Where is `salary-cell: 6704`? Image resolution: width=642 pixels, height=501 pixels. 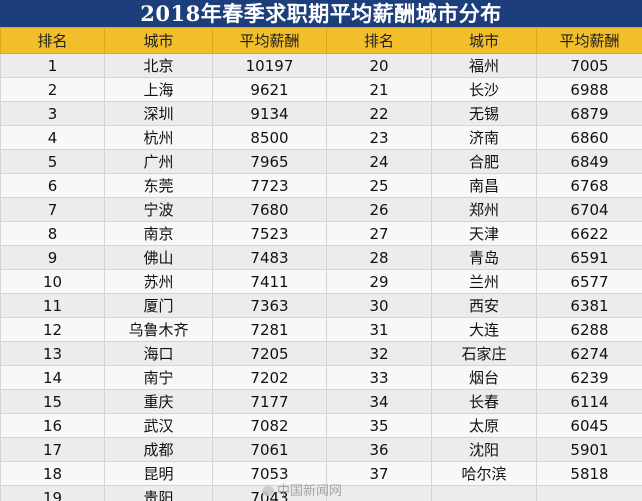 salary-cell: 6704 is located at coordinates (589, 209).